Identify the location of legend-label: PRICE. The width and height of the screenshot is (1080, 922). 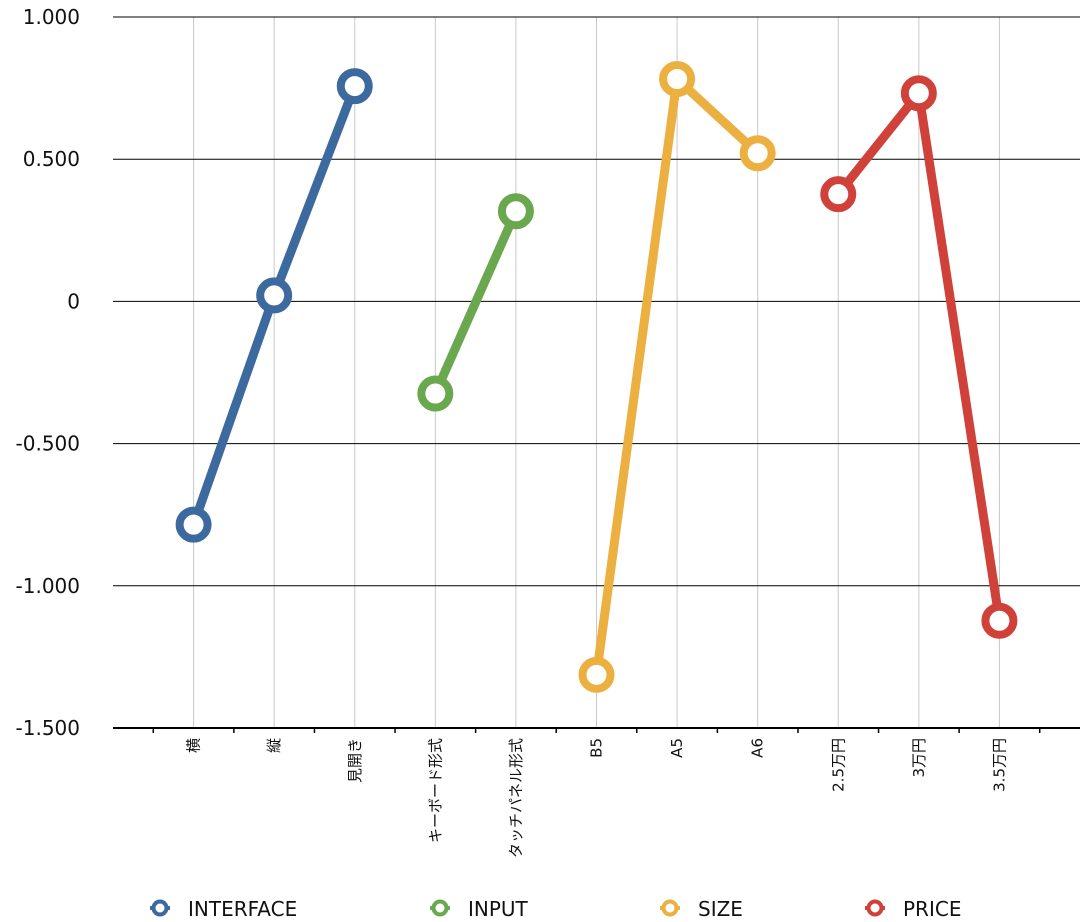
(932, 909).